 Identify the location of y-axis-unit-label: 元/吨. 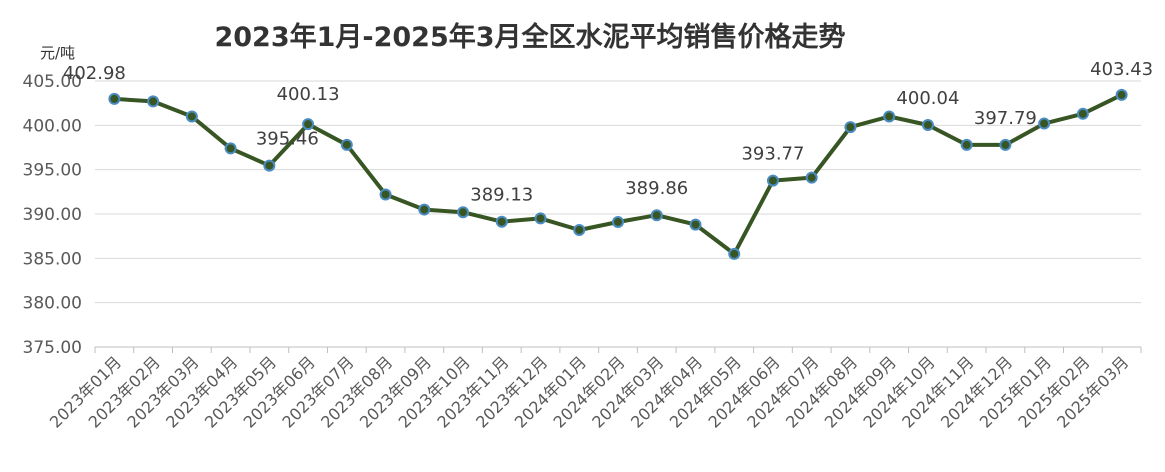
(57, 53).